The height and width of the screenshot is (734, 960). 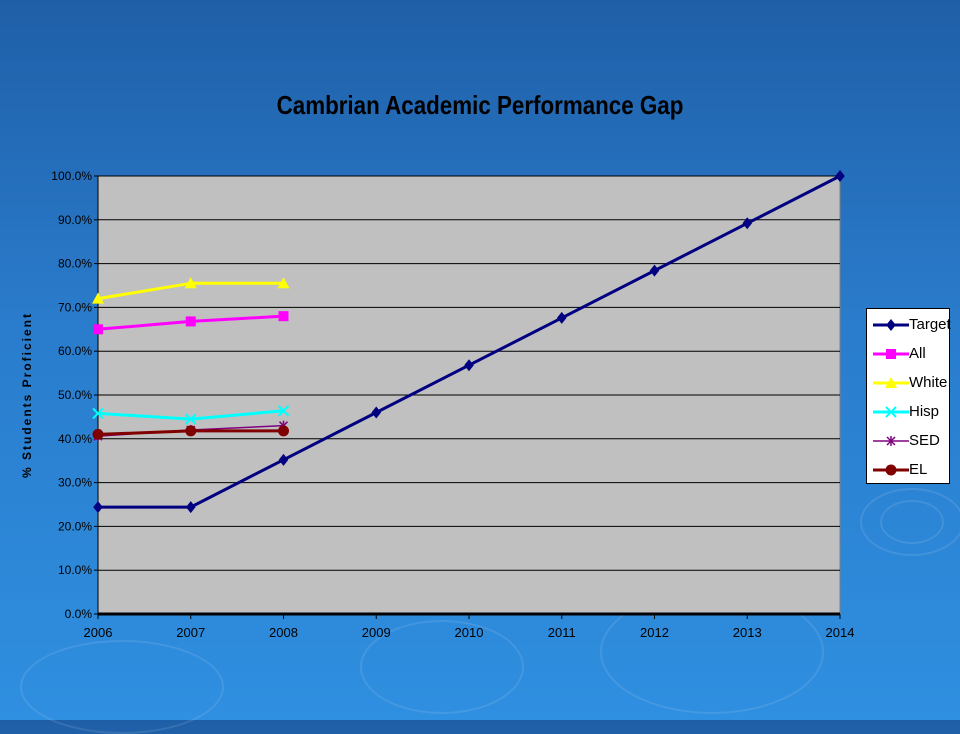 I want to click on legend-swatch-white, so click(x=891, y=382).